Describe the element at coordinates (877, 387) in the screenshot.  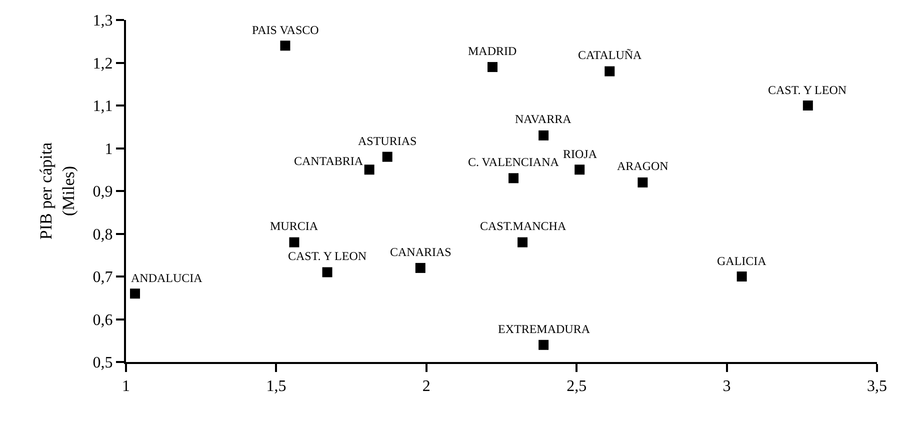
I see `x-tick-label: 3,5` at that location.